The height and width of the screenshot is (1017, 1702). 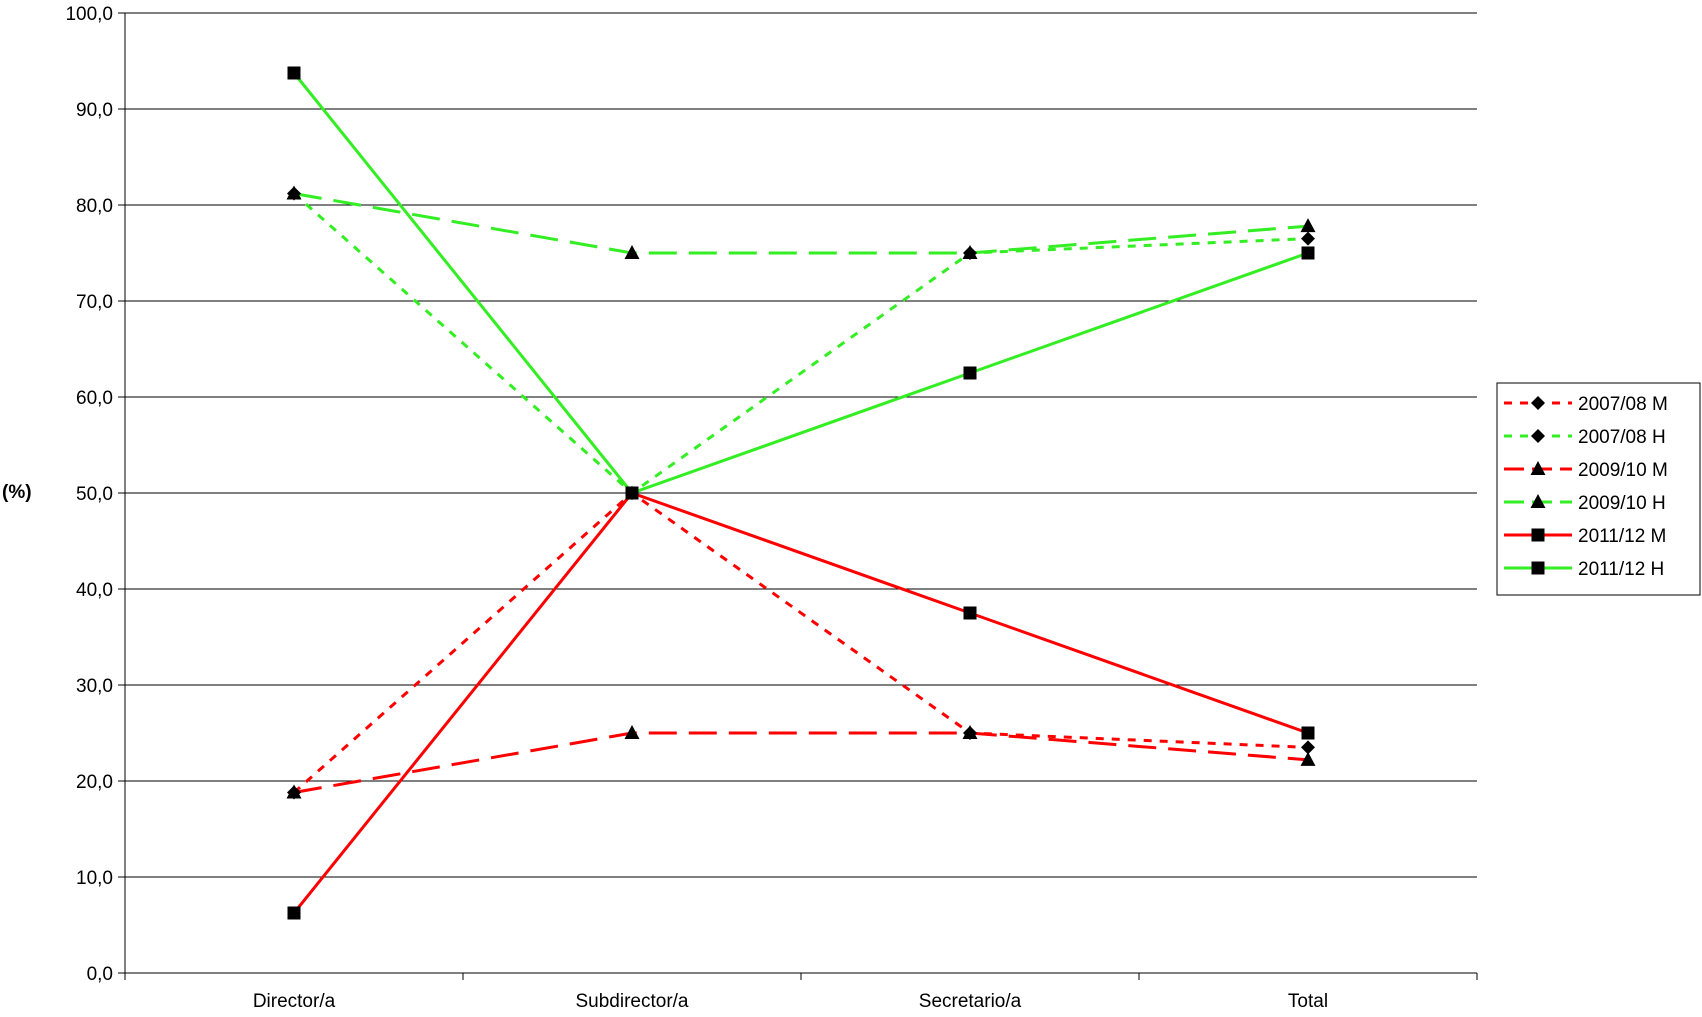 I want to click on y-tick-label: 30,0, so click(x=94, y=686).